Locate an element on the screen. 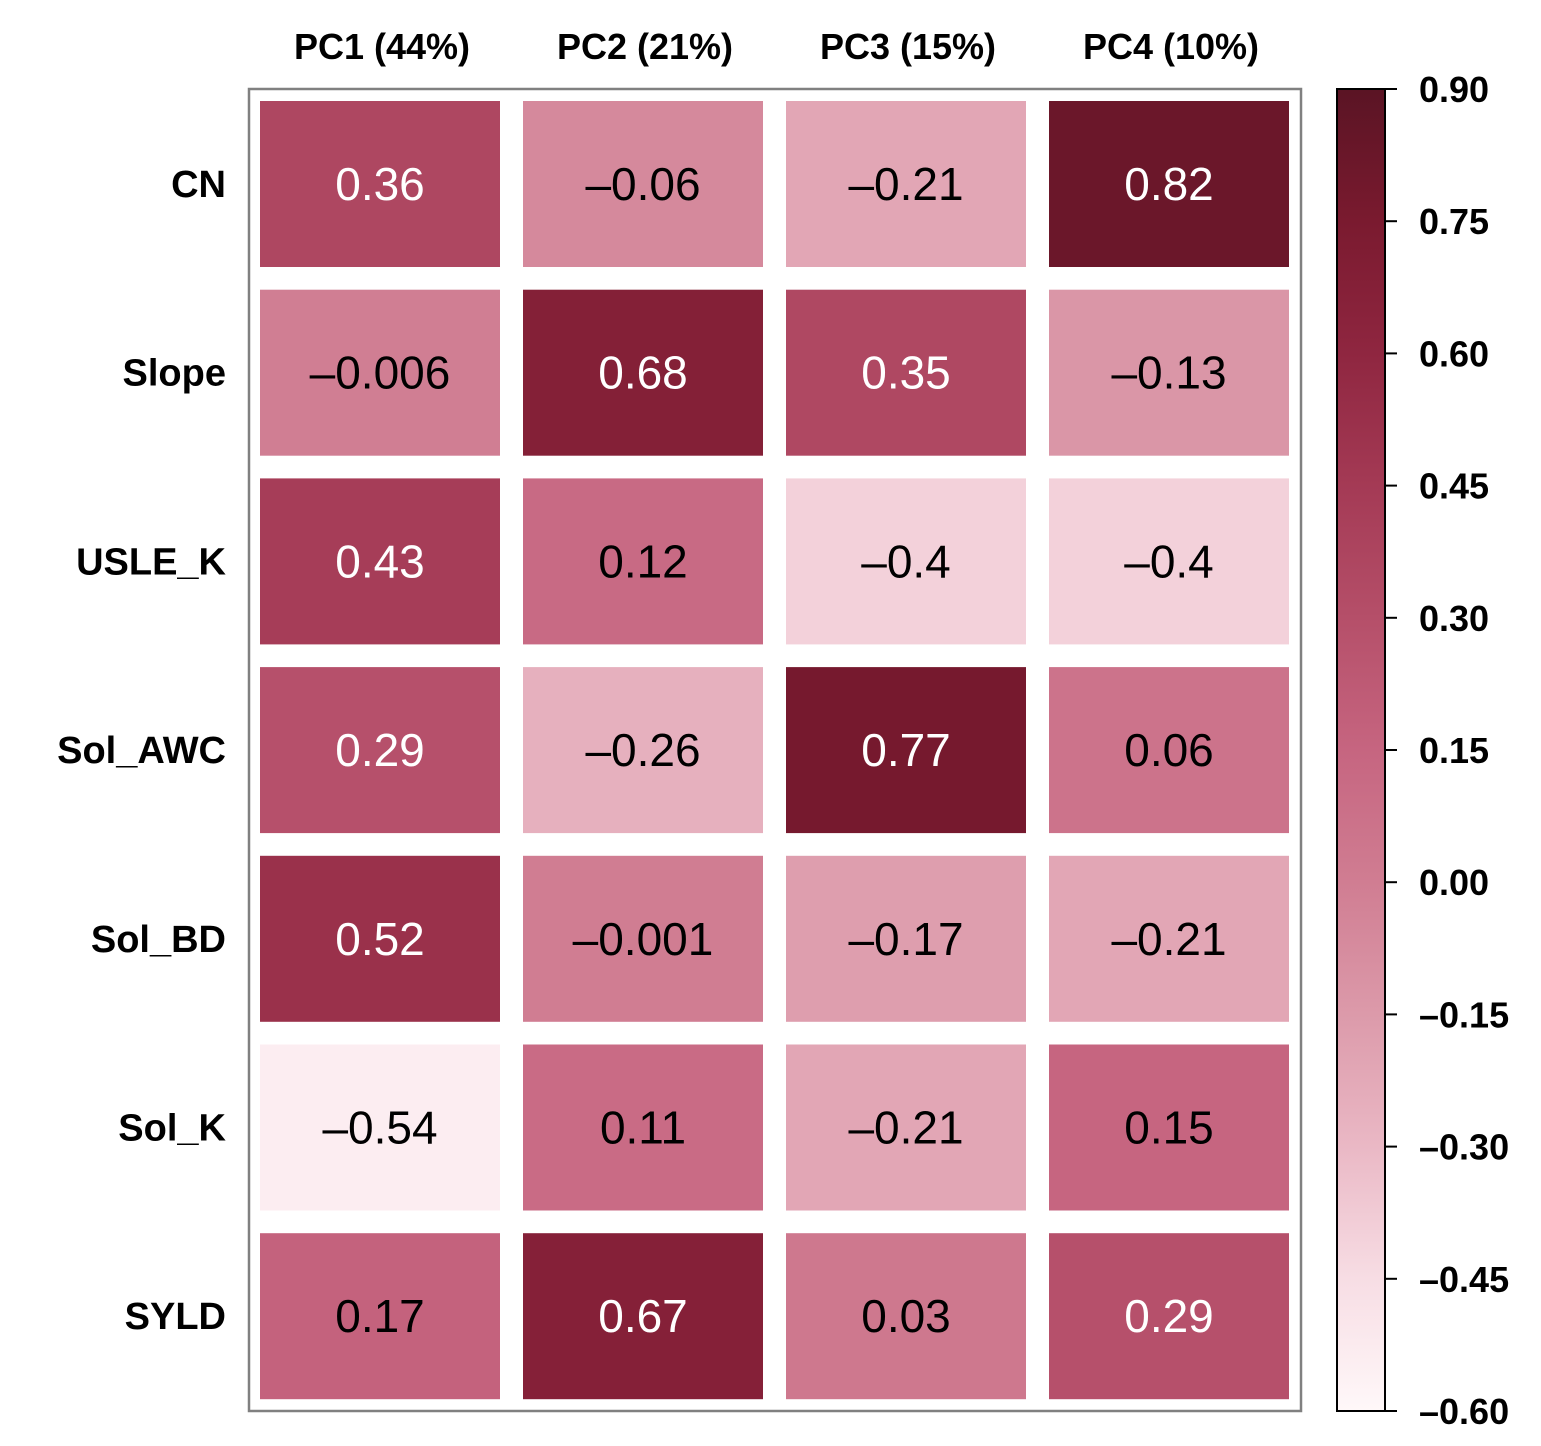  cell-value-label: –0.006 is located at coordinates (380, 373).